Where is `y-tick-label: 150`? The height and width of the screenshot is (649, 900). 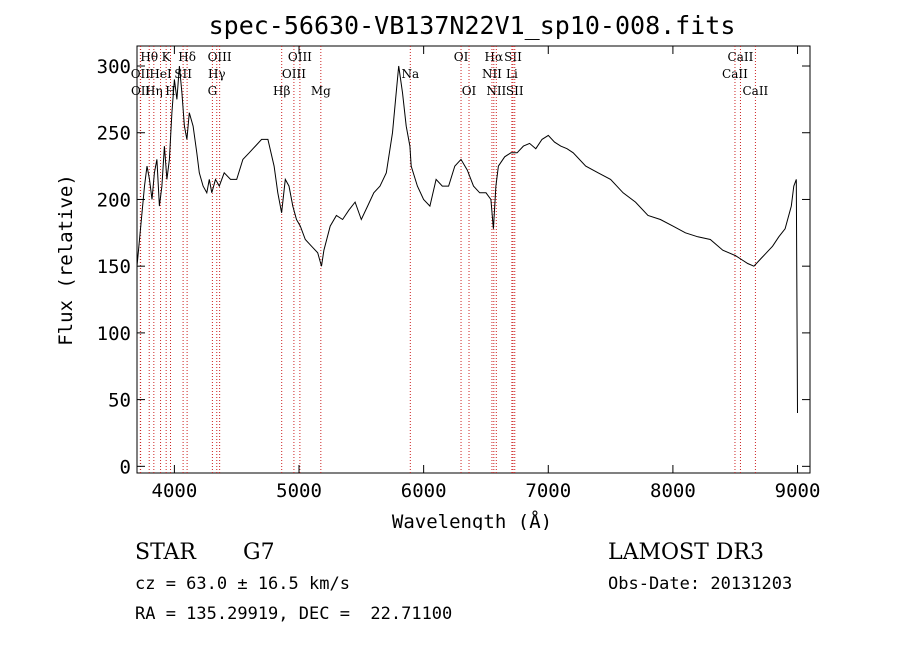 y-tick-label: 150 is located at coordinates (114, 267).